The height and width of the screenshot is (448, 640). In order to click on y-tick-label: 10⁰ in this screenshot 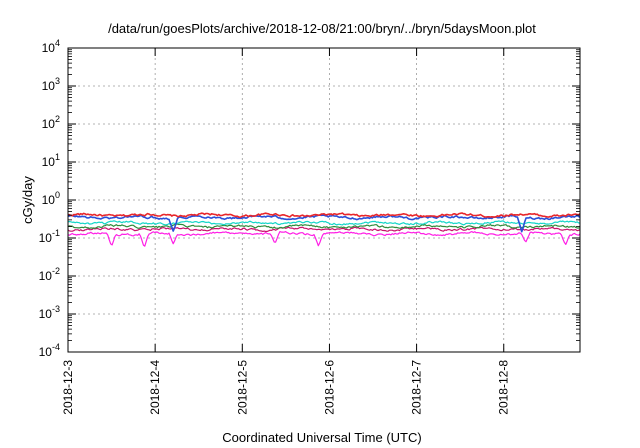, I will do `click(51, 198)`.